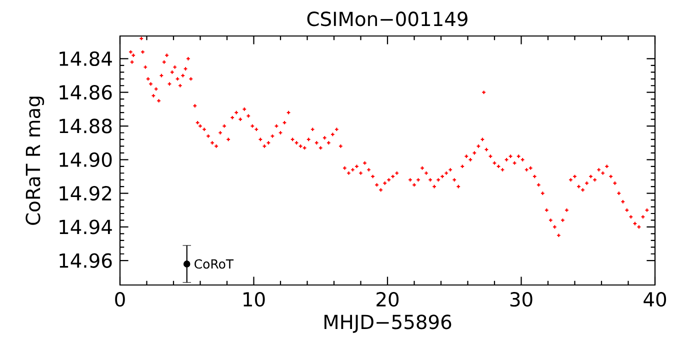  Describe the element at coordinates (387, 19) in the screenshot. I see `chart-title: CSIMon−001149` at that location.